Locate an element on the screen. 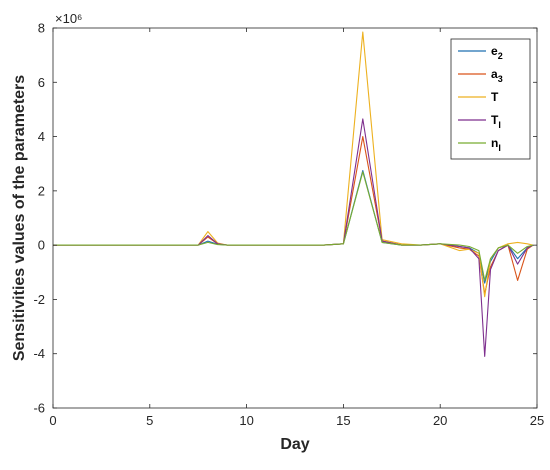  legend-label-e2: e2 is located at coordinates (497, 52).